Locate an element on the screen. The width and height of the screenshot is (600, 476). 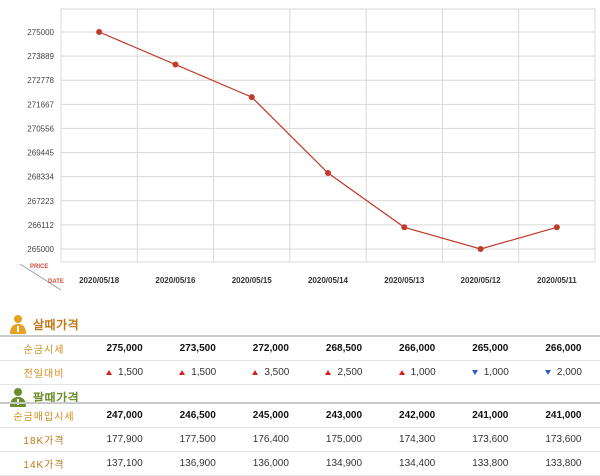
x-tick-label: 2020/05/16 is located at coordinates (175, 280).